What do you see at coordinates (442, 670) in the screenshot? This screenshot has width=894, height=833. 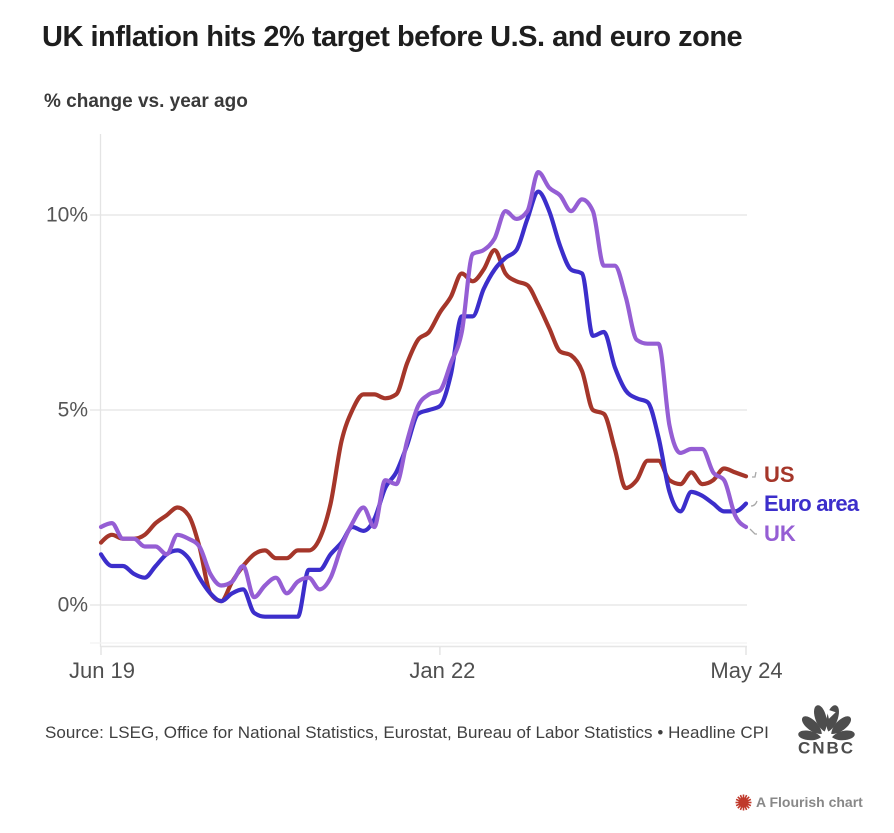 I see `svg-text: Jan 22` at bounding box center [442, 670].